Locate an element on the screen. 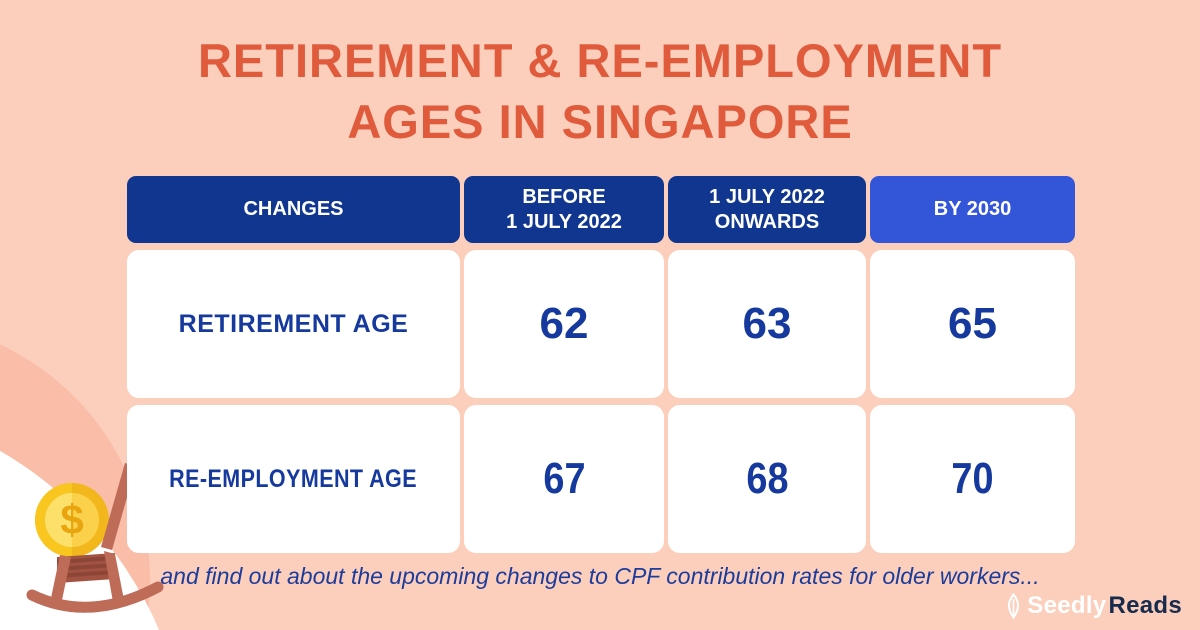  header-changes-label: CHANGES is located at coordinates (293, 209).